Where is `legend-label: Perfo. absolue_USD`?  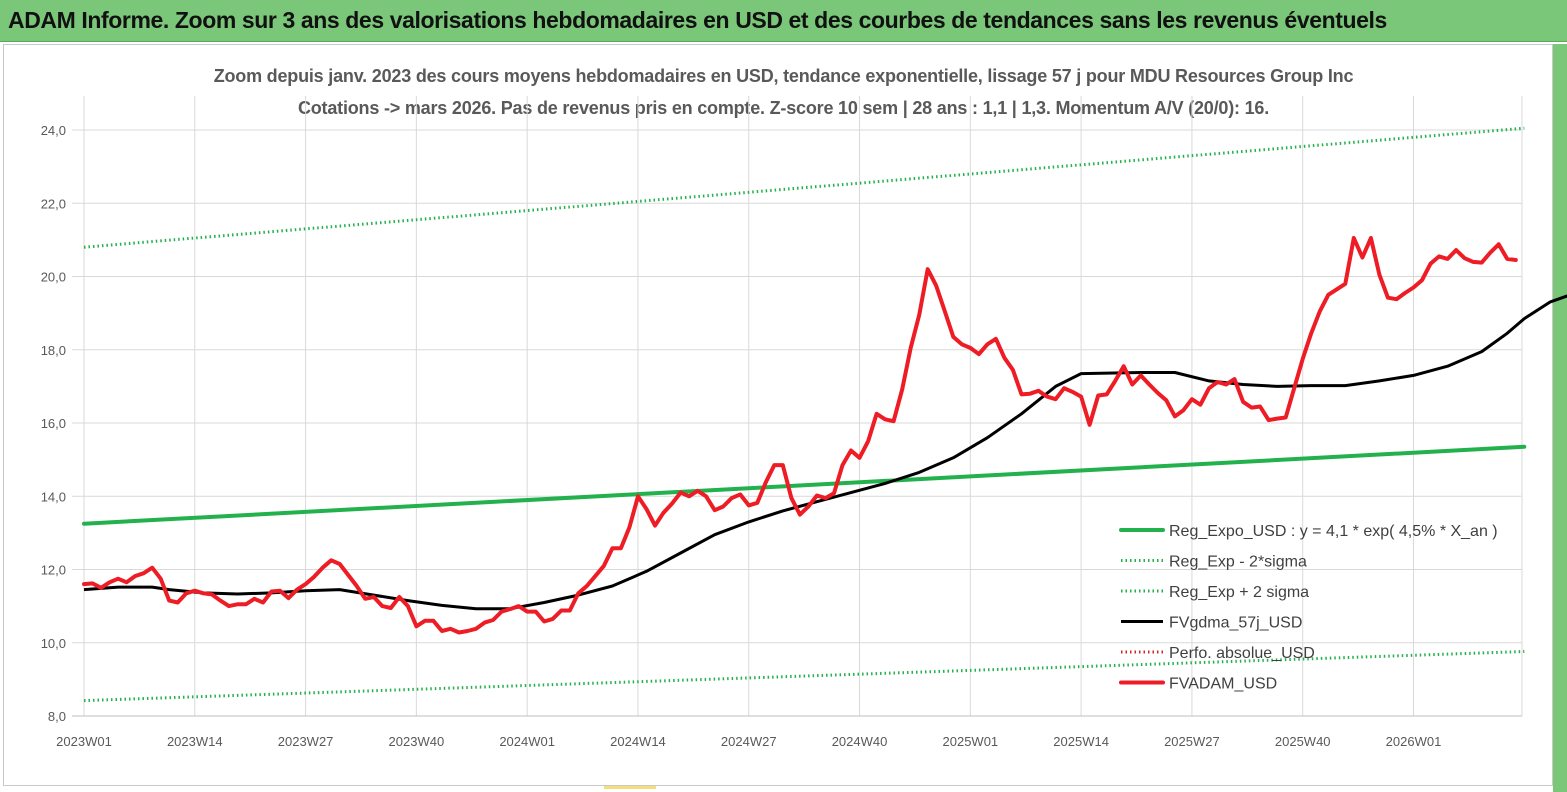 legend-label: Perfo. absolue_USD is located at coordinates (1242, 653).